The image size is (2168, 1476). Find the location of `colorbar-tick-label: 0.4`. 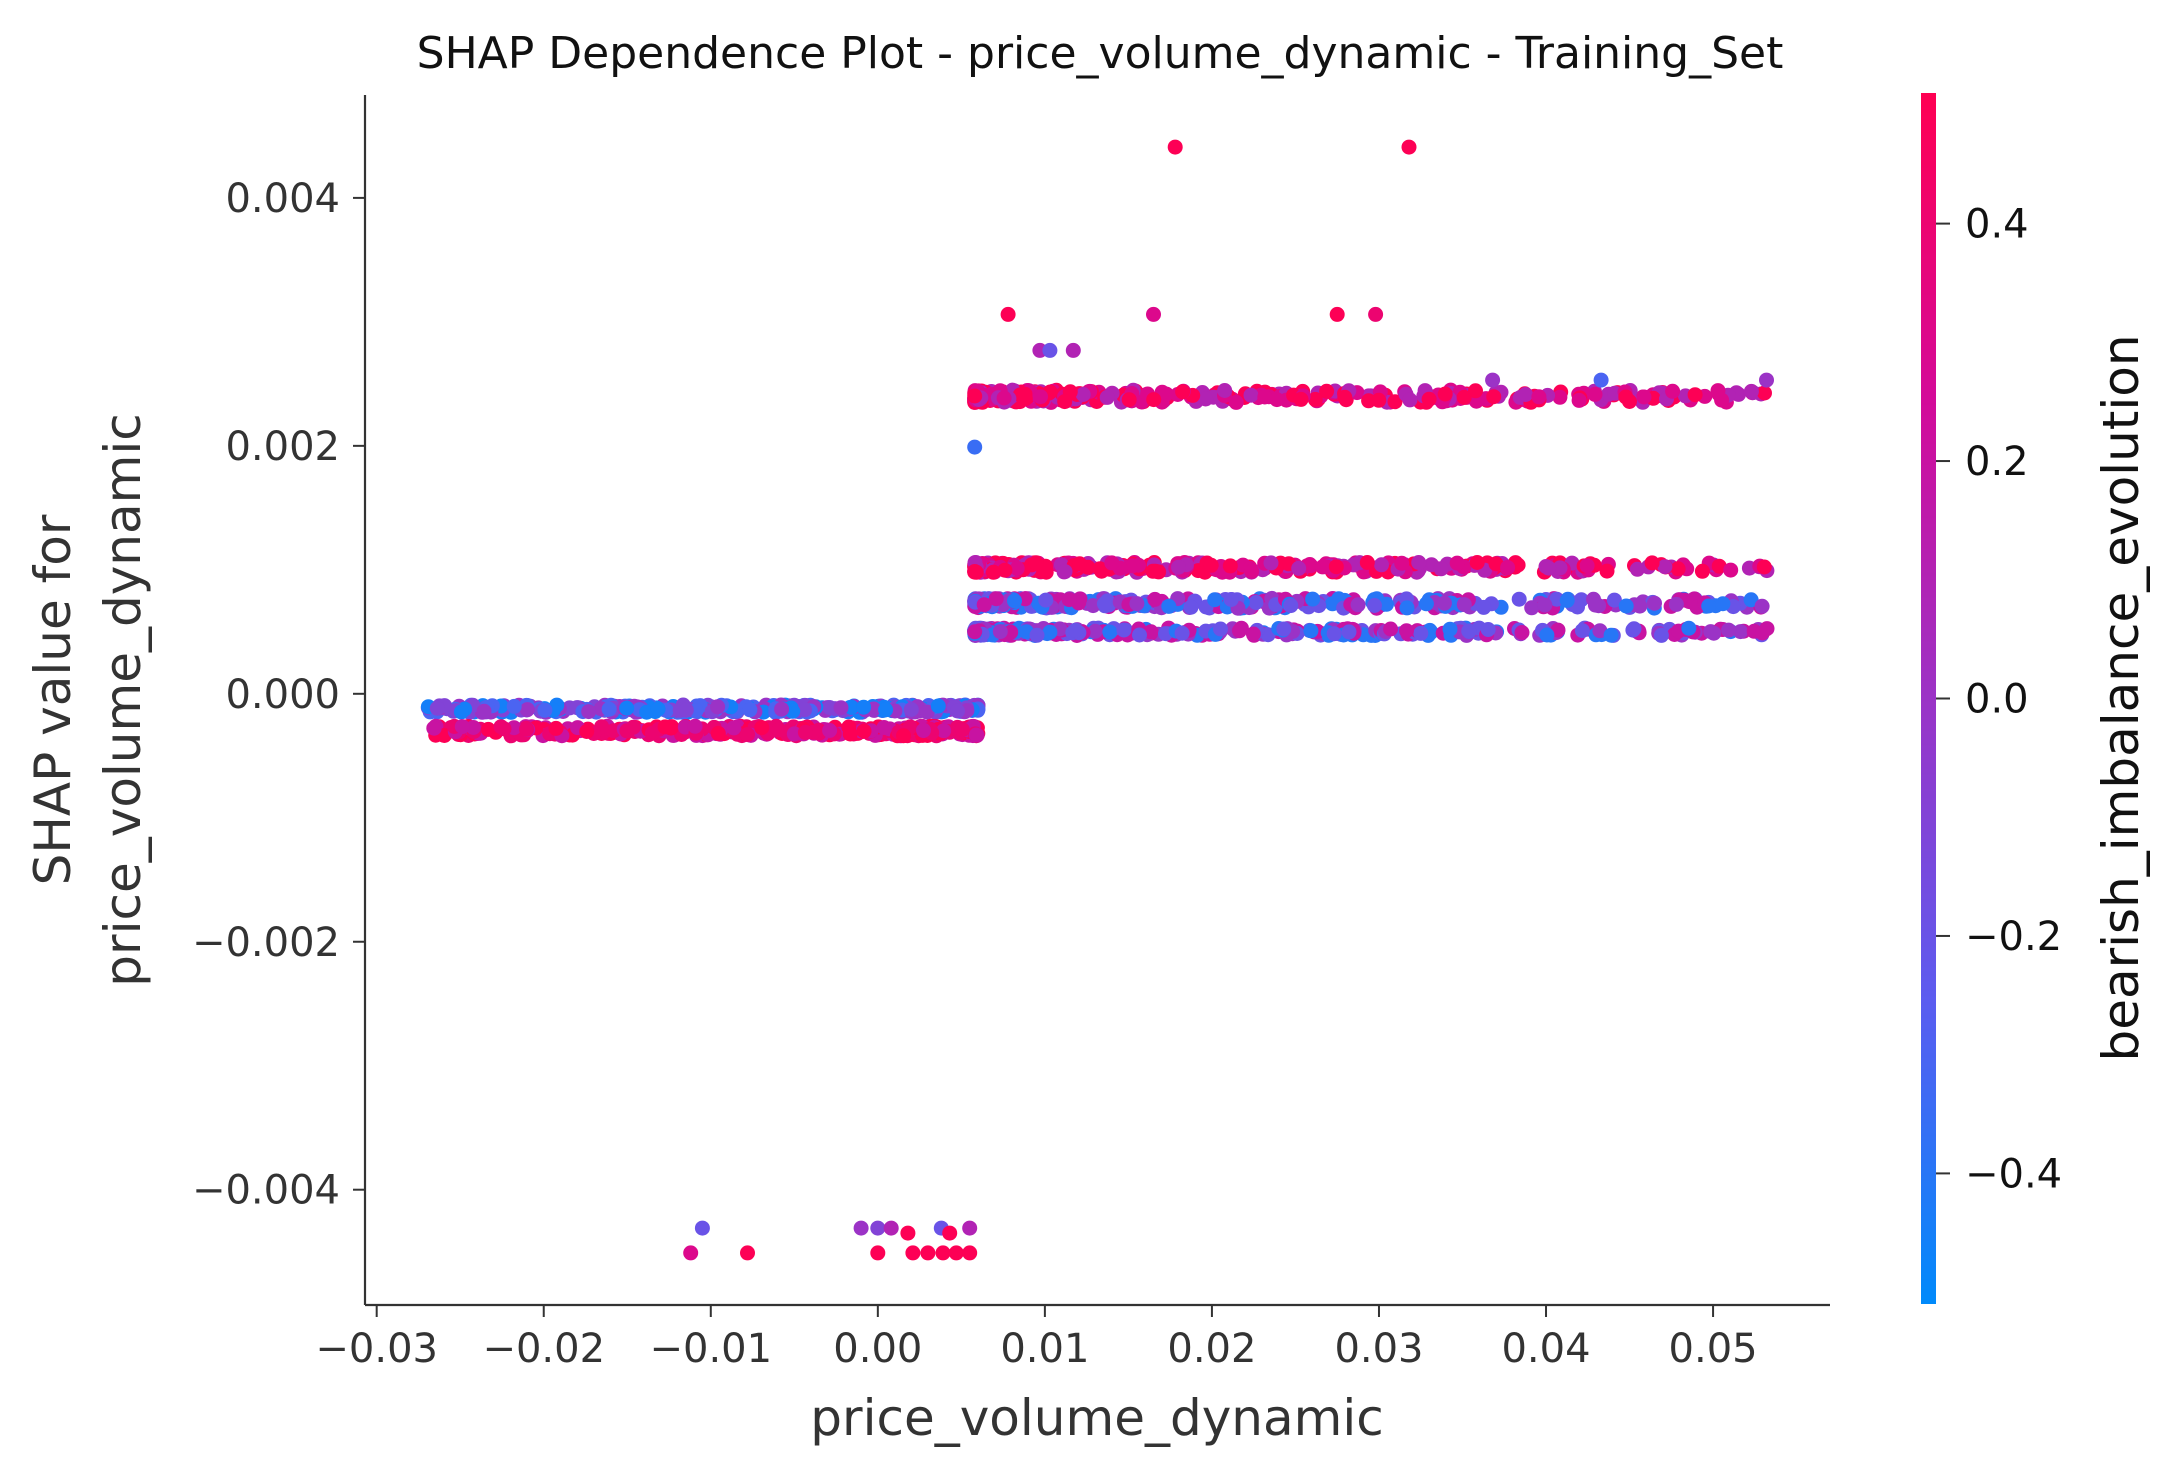

colorbar-tick-label: 0.4 is located at coordinates (1997, 225).